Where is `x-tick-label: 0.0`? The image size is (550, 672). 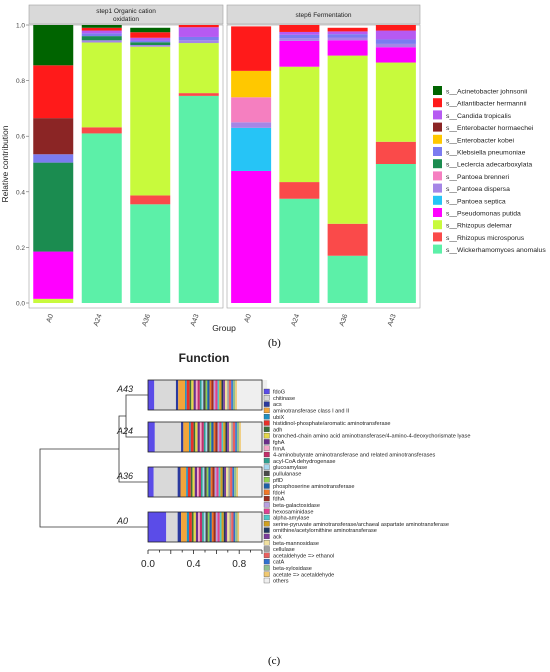 x-tick-label: 0.0 is located at coordinates (148, 564).